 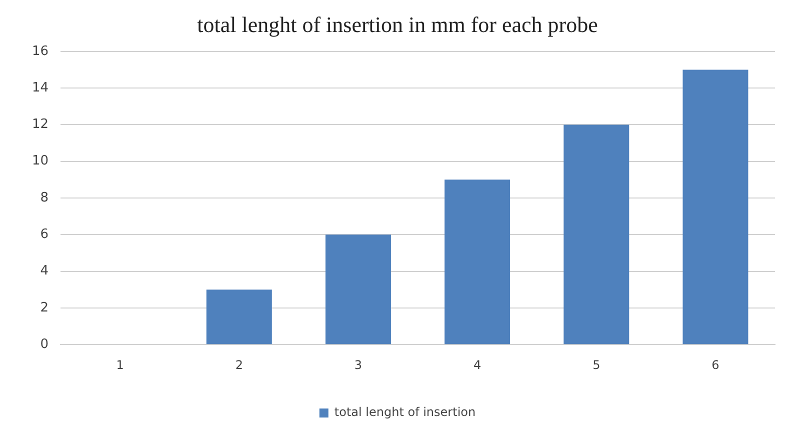 I want to click on y-tick-label: 16, so click(x=40, y=51).